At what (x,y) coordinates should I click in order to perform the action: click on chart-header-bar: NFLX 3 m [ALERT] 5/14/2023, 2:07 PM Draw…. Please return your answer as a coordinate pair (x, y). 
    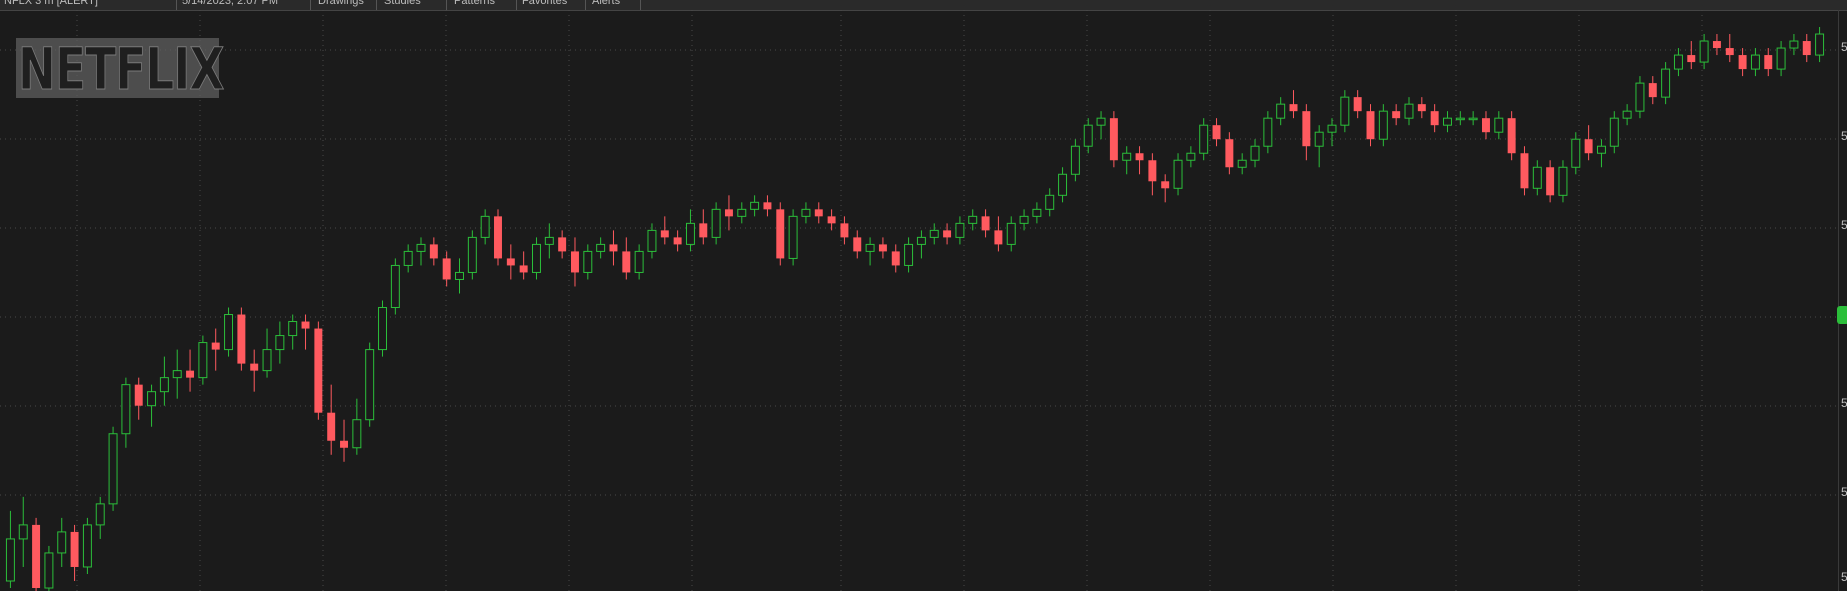
    Looking at the image, I should click on (923, 5).